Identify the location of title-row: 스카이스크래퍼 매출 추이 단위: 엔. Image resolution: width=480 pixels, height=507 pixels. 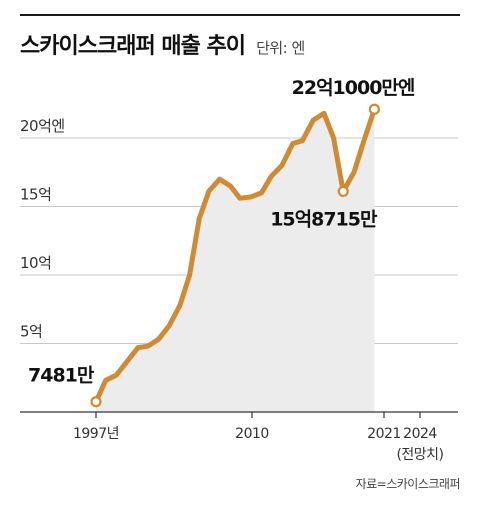
(162, 44).